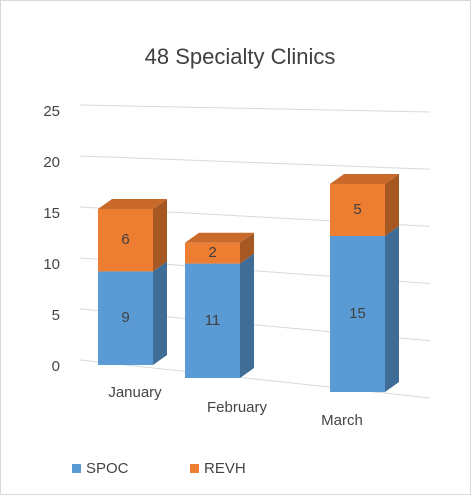  I want to click on data-label: 2, so click(212, 252).